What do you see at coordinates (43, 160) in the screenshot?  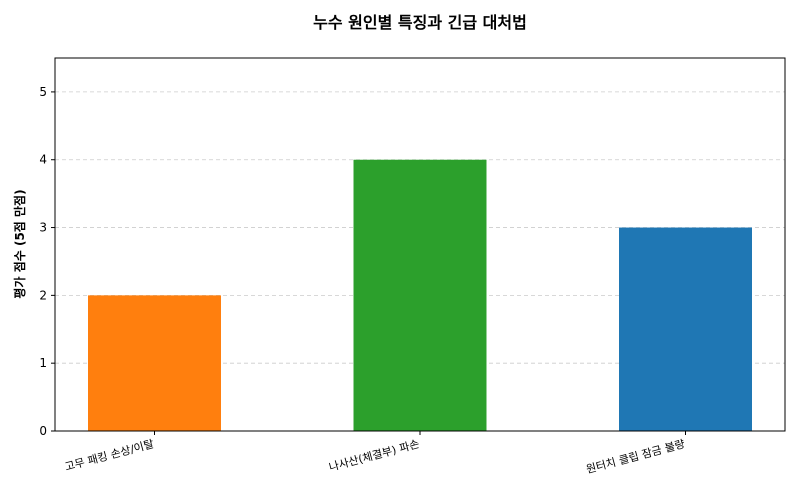 I see `y-tick-label-4: 4` at bounding box center [43, 160].